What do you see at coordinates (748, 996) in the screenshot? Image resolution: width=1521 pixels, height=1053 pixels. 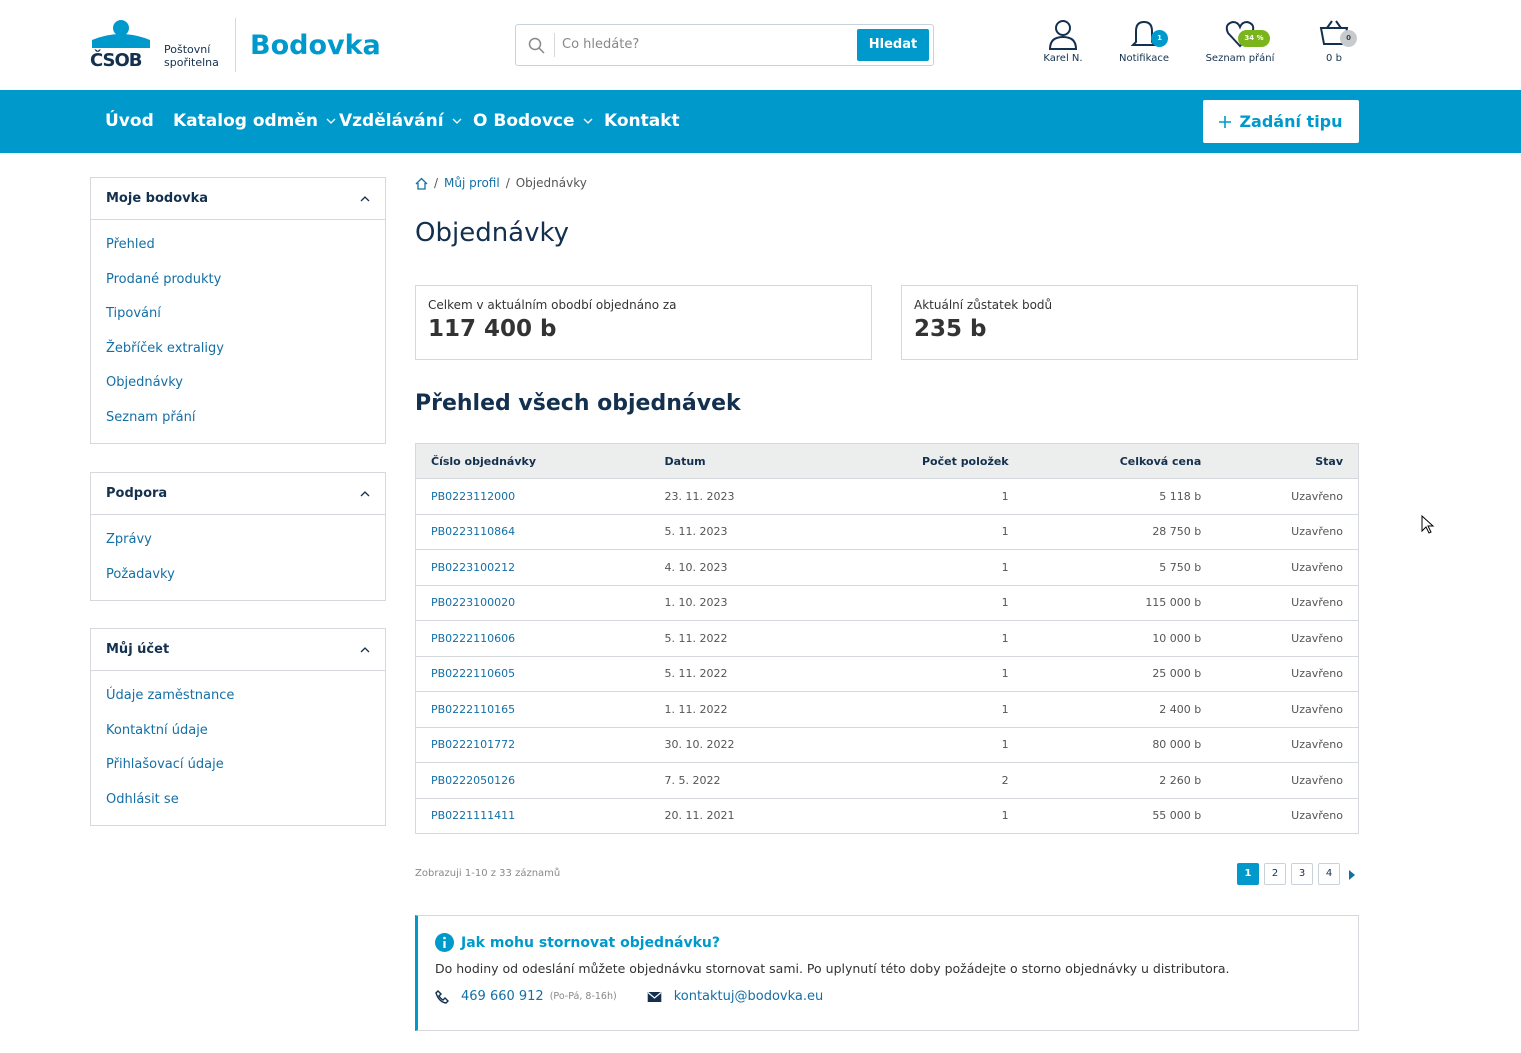 I see `info-email: kontaktuj@bodovka.eu` at bounding box center [748, 996].